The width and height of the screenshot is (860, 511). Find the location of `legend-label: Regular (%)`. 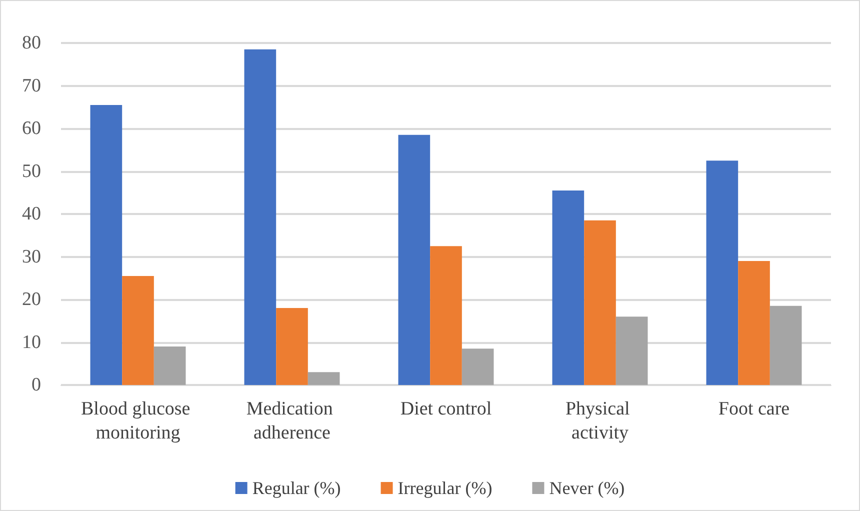

legend-label: Regular (%) is located at coordinates (296, 488).